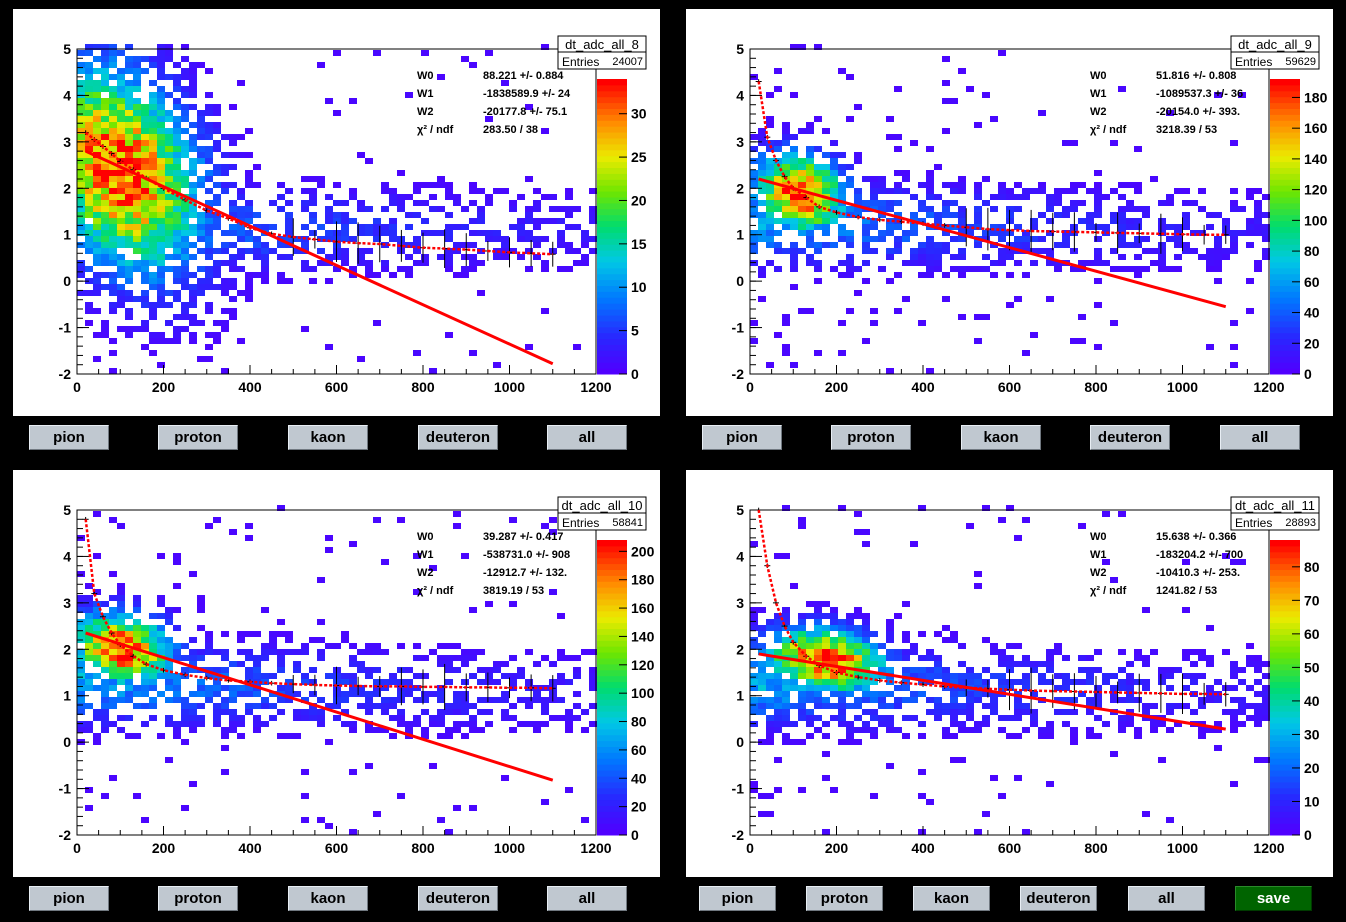 Image resolution: width=1346 pixels, height=922 pixels. I want to click on chi2-label: χ² / ndf, so click(1108, 130).